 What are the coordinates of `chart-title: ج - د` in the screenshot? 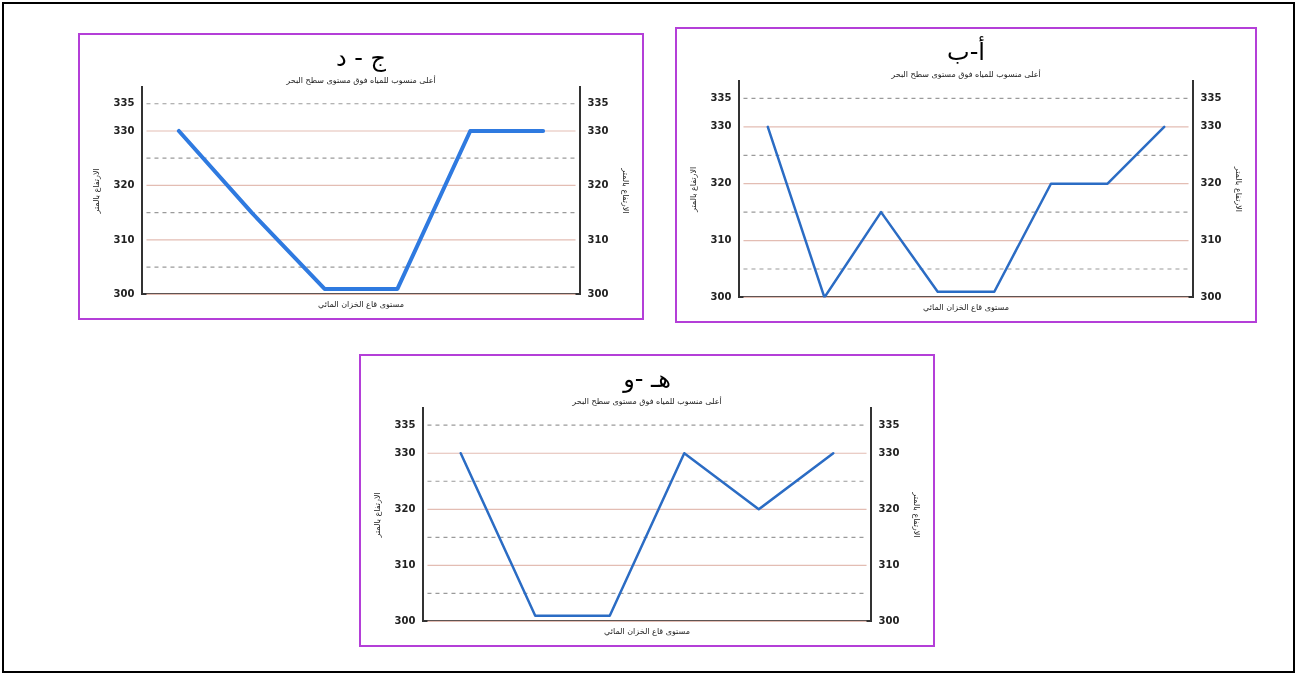 It's located at (361, 57).